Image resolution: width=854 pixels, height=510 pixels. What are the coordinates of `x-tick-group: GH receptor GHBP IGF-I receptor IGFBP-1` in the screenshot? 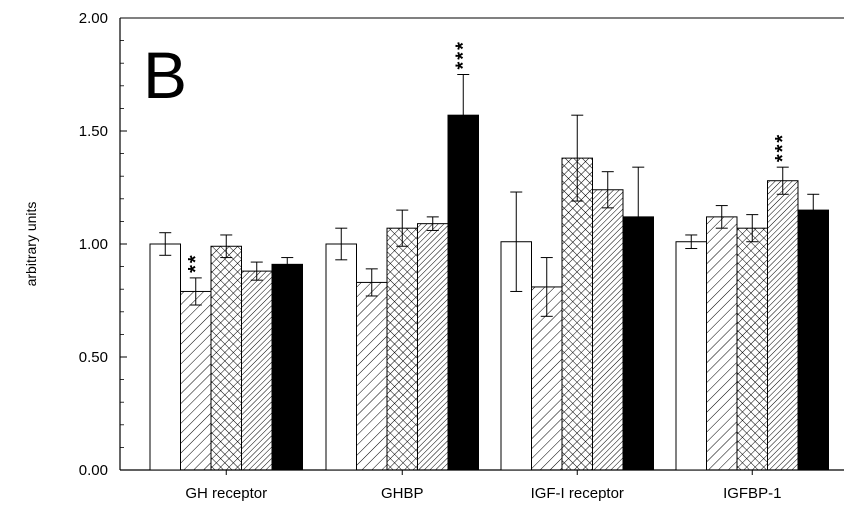 It's located at (483, 486).